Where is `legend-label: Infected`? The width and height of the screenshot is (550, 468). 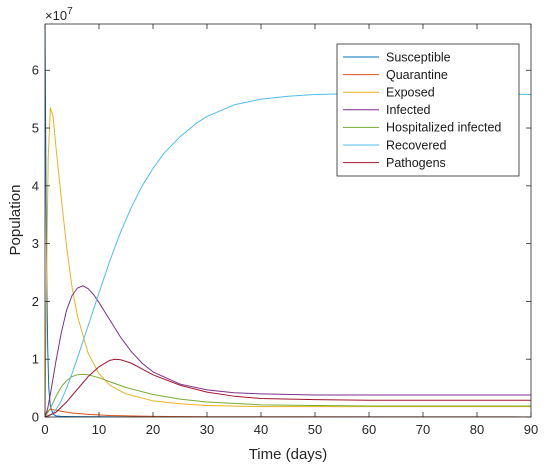 legend-label: Infected is located at coordinates (408, 110).